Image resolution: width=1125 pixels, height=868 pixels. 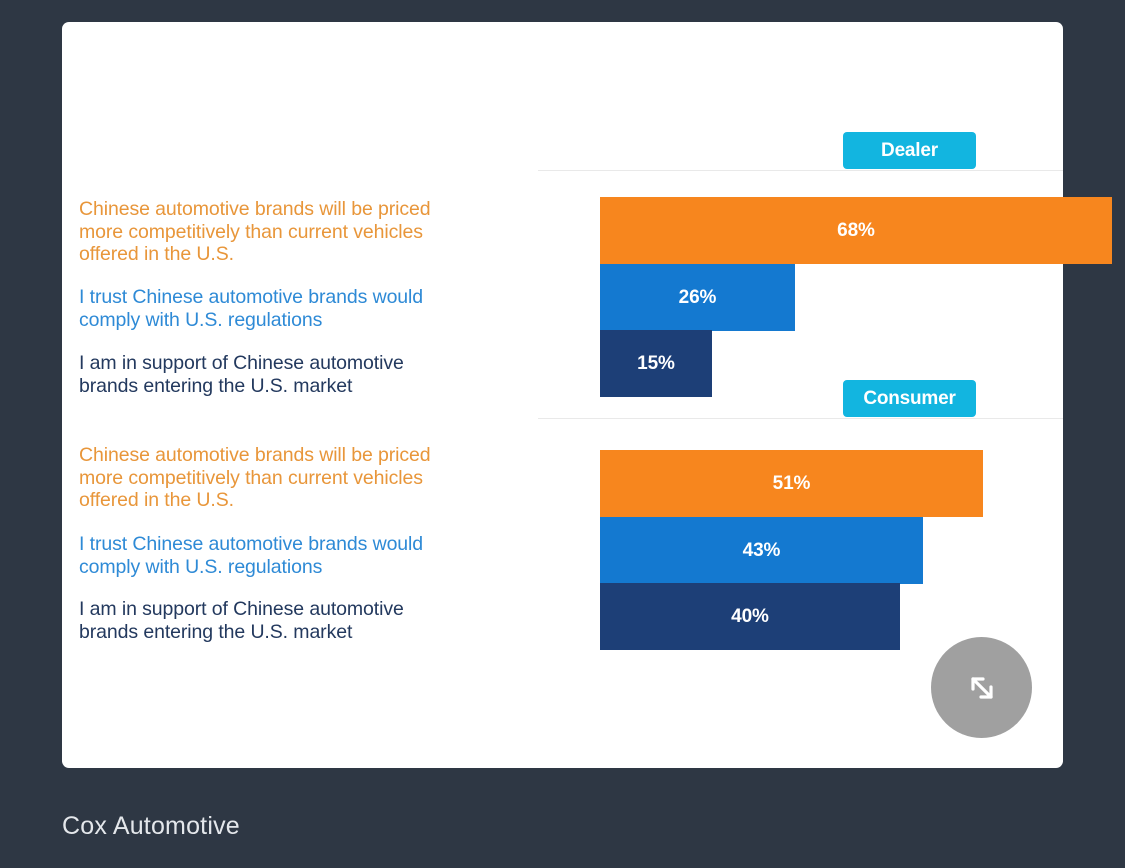 What do you see at coordinates (909, 398) in the screenshot?
I see `group-title-consumer: Consumer` at bounding box center [909, 398].